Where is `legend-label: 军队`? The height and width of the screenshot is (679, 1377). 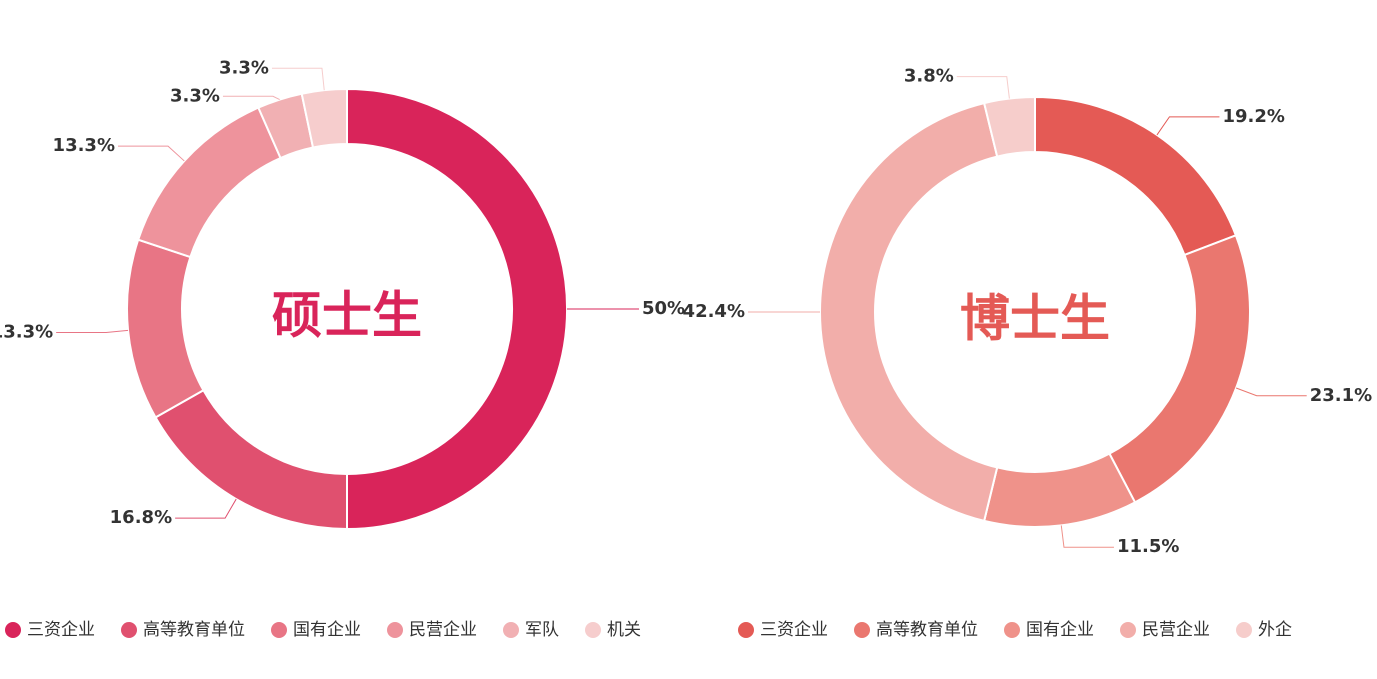
legend-label: 军队 is located at coordinates (542, 630).